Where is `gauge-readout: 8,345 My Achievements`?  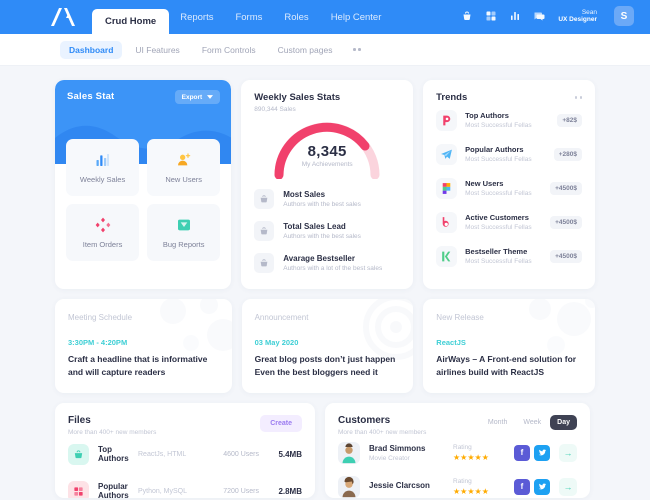
gauge-readout: 8,345 My Achievements is located at coordinates (327, 155).